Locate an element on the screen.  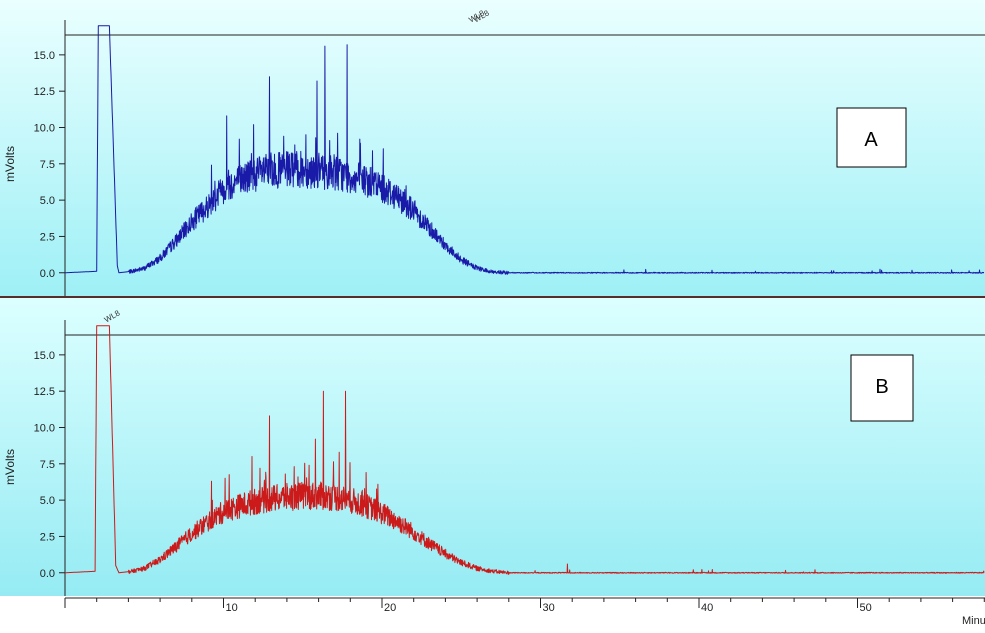
panel-a-ytick-label: 12.5 is located at coordinates (44, 92).